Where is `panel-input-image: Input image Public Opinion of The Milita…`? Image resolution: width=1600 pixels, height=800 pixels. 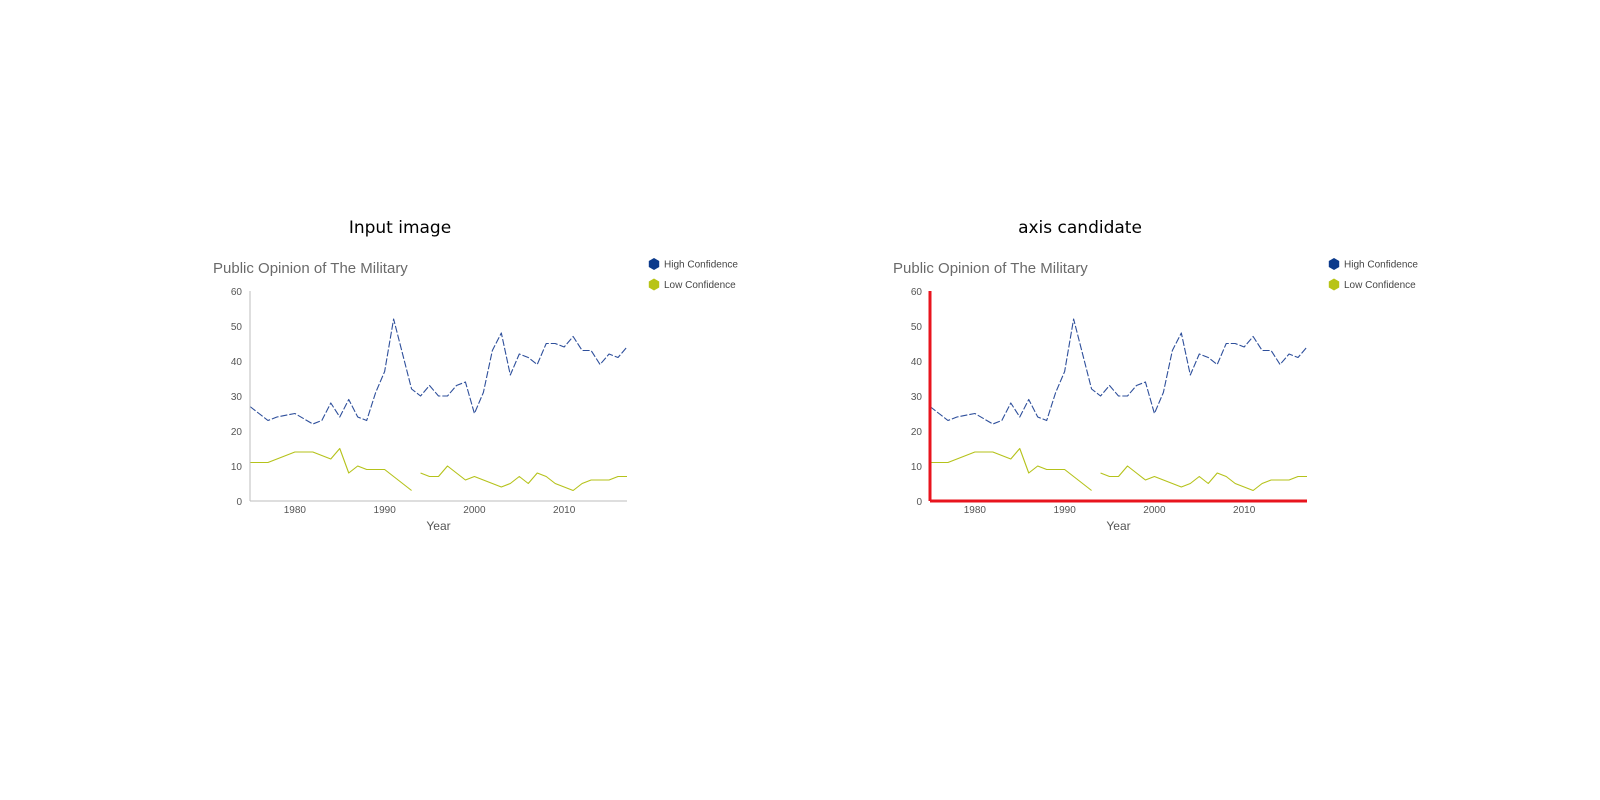 panel-input-image: Input image Public Opinion of The Milita… is located at coordinates (475, 375).